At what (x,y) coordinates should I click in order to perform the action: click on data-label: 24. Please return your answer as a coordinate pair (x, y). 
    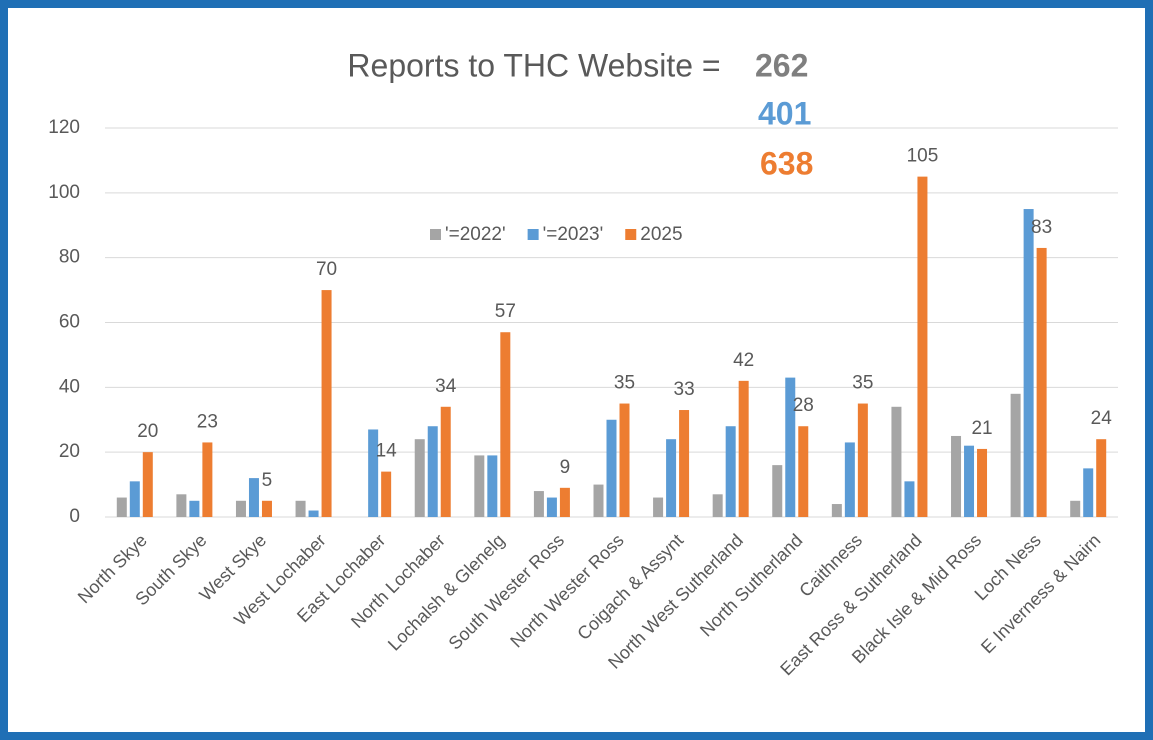
    Looking at the image, I should click on (1102, 418).